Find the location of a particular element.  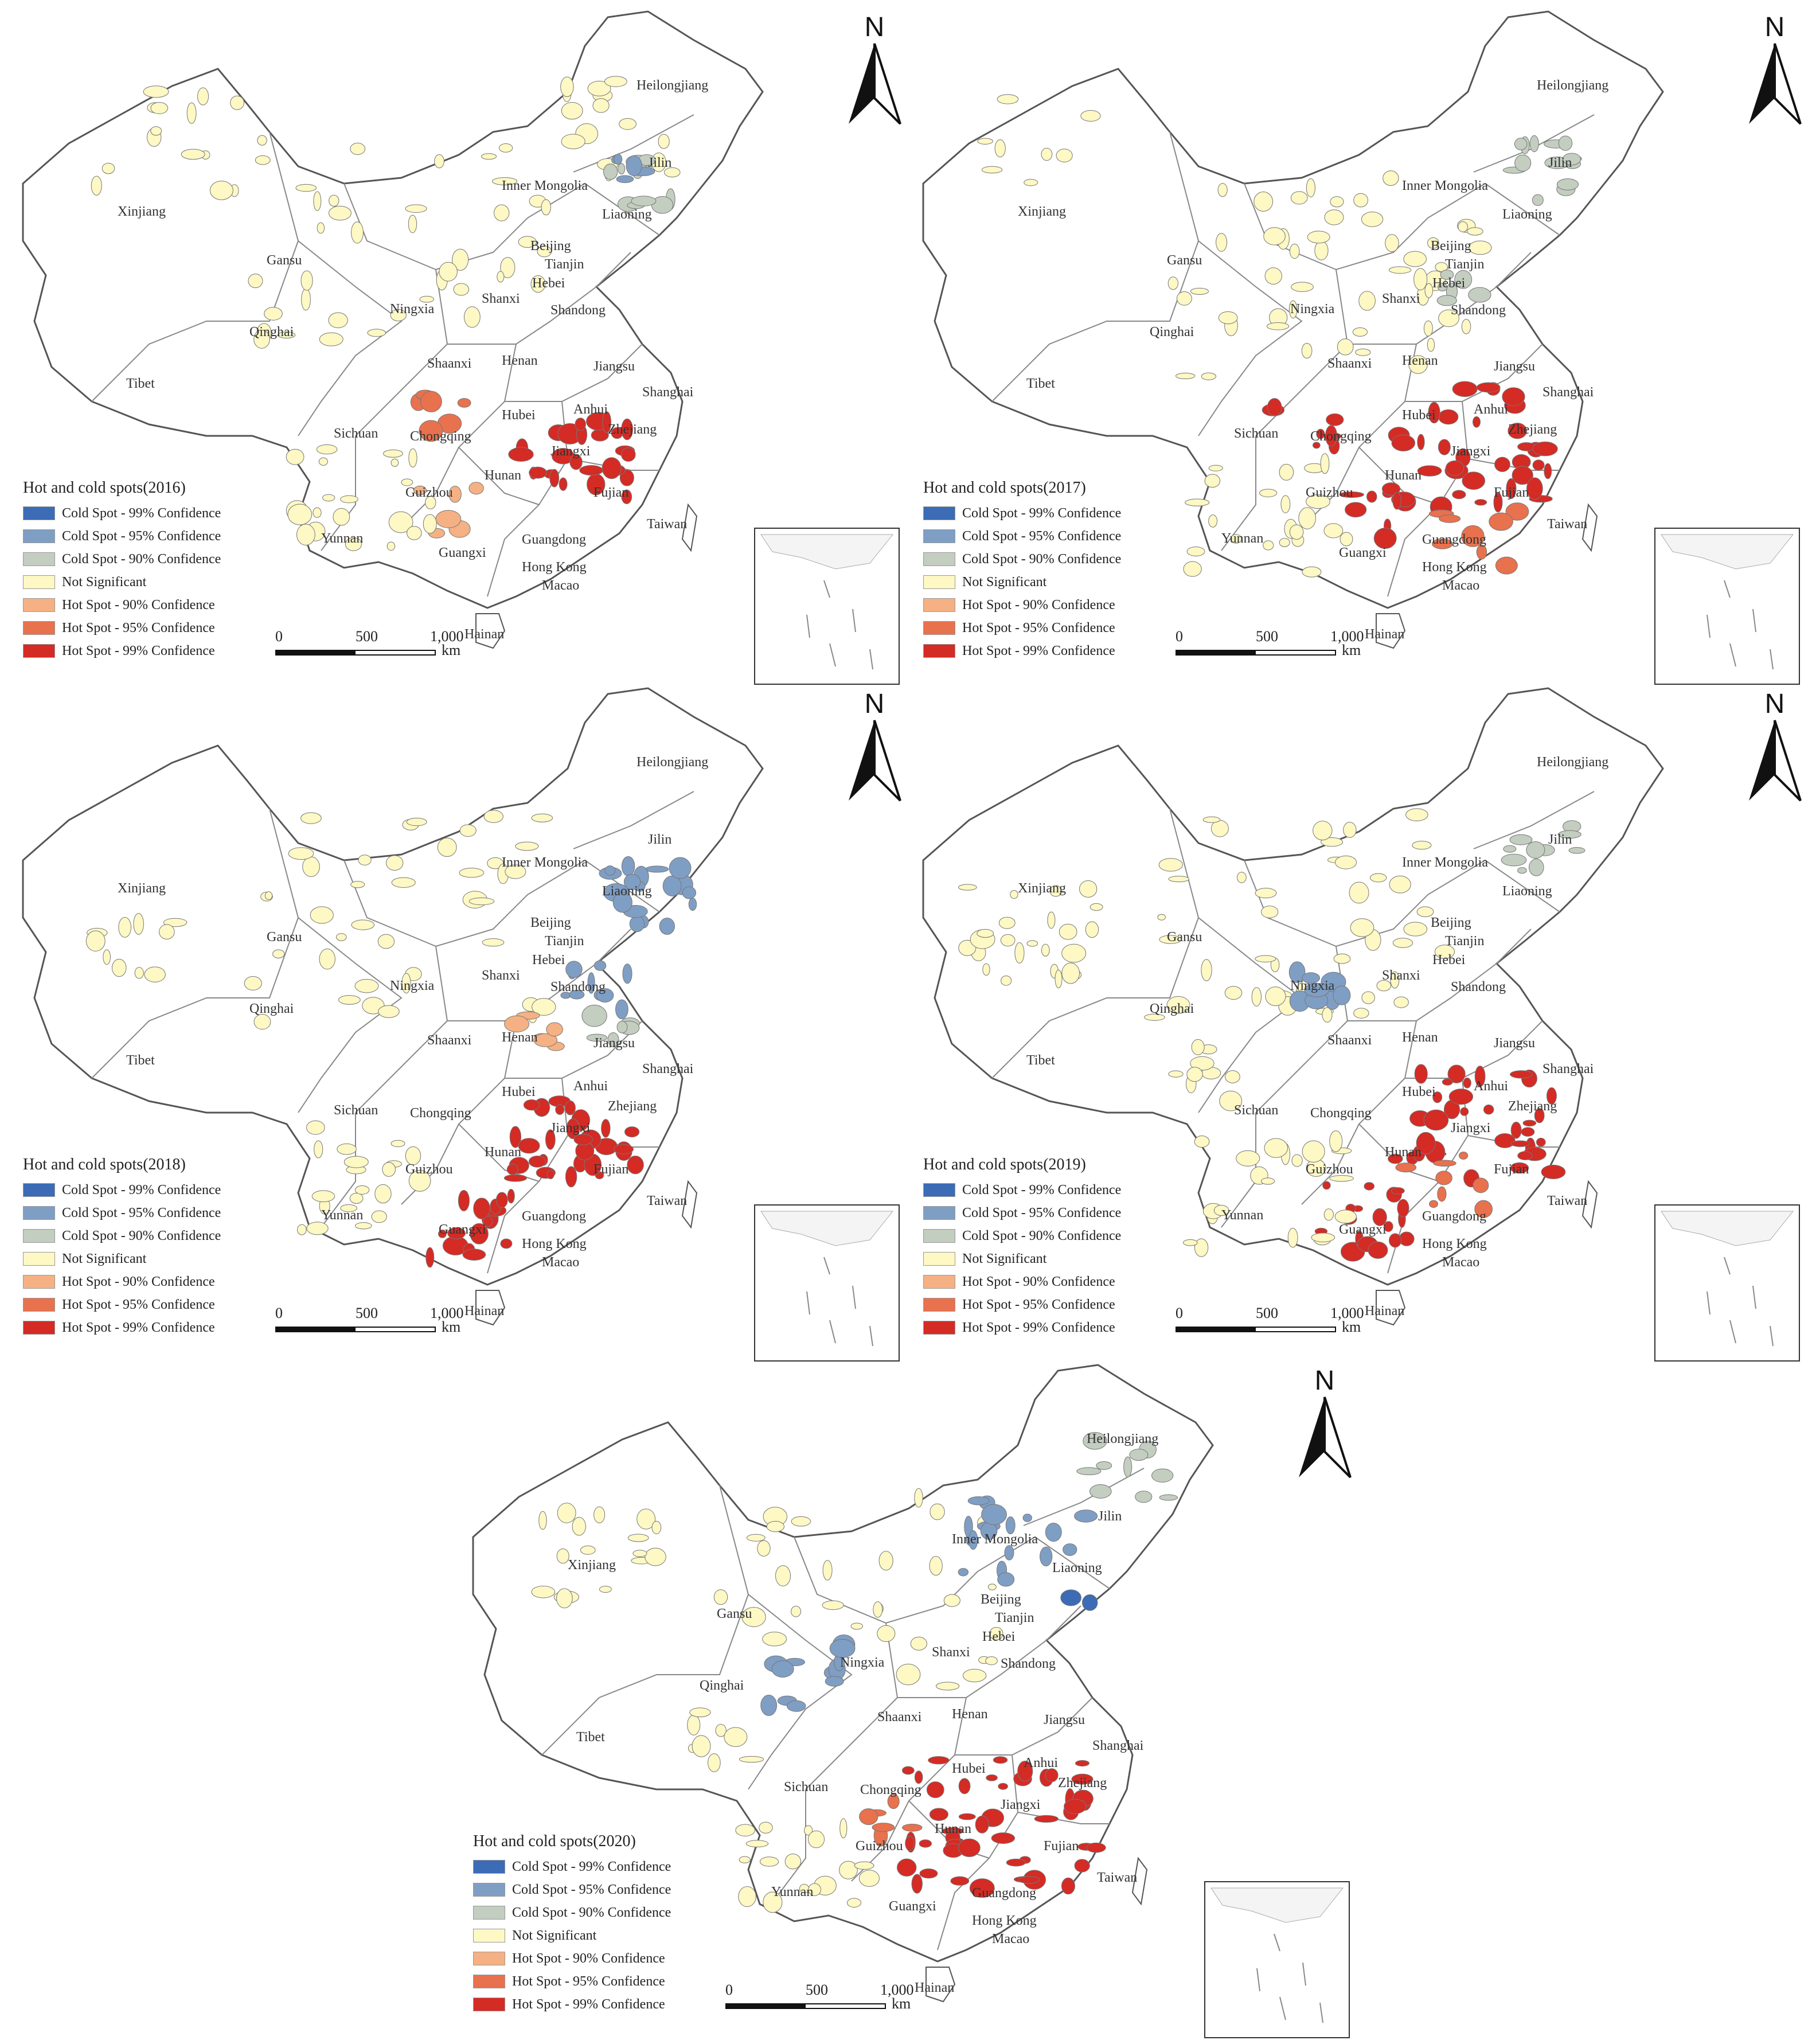

province-label: Macao is located at coordinates (1461, 1262).